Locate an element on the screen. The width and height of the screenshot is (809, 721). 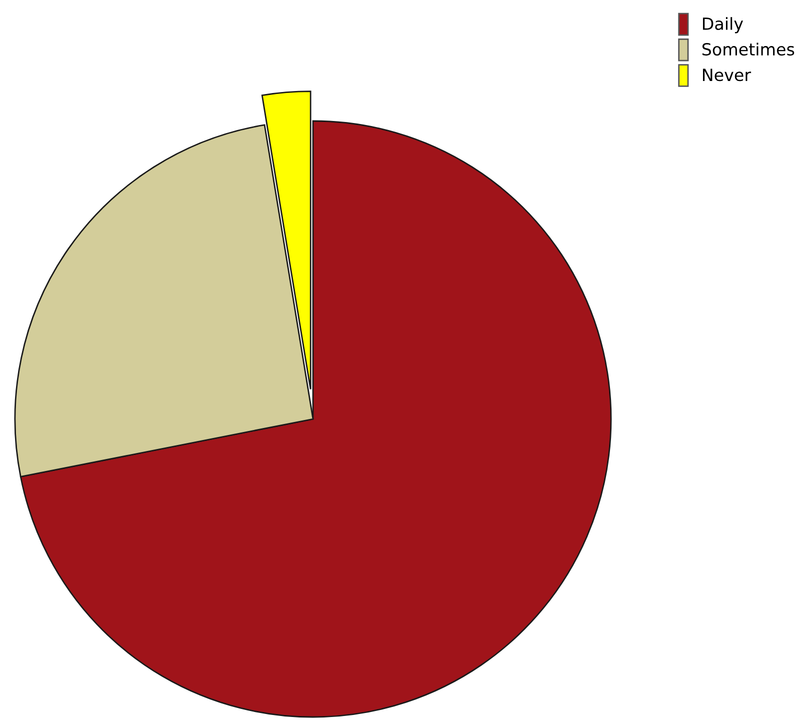
legend-label: Sometimes is located at coordinates (748, 49).